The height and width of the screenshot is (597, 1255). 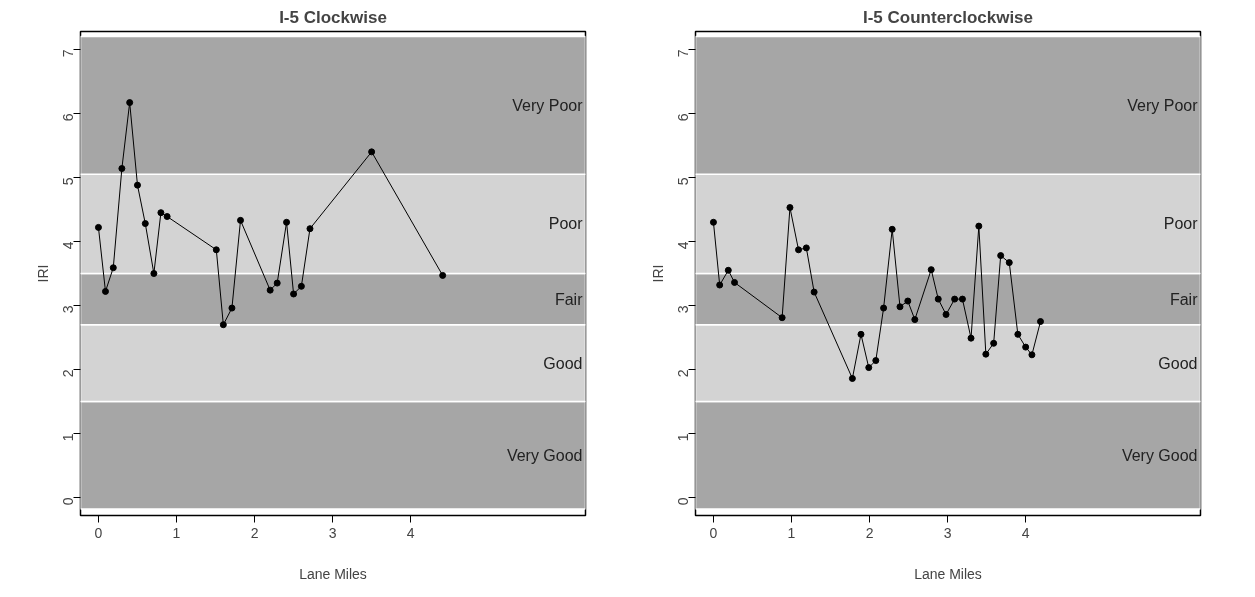 What do you see at coordinates (948, 17) in the screenshot?
I see `chart-title: I-5 Counterclockwise` at bounding box center [948, 17].